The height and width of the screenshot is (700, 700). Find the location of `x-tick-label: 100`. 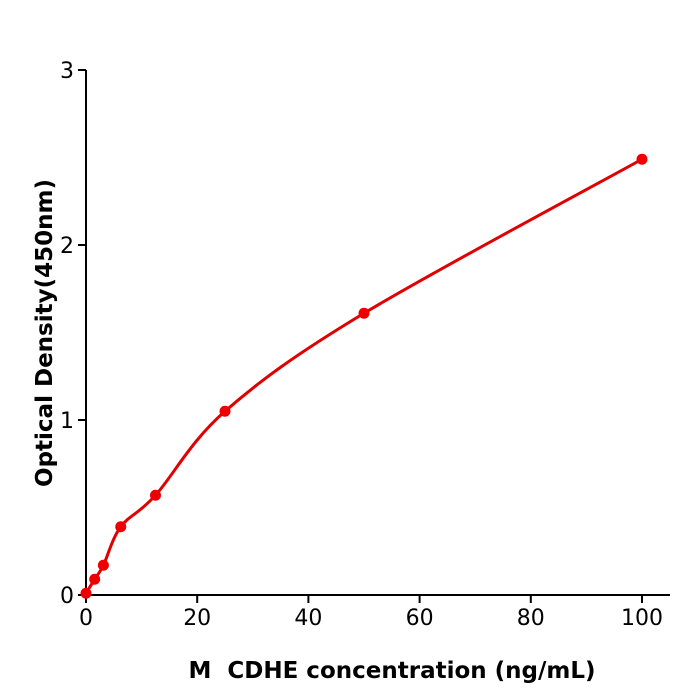

x-tick-label: 100 is located at coordinates (642, 618).